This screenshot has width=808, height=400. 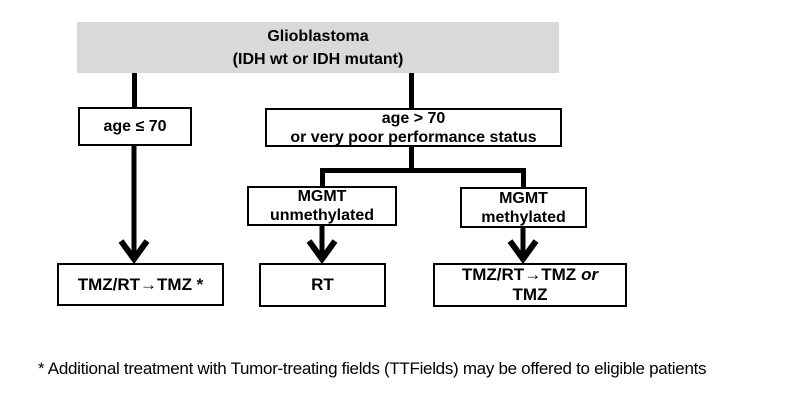 What do you see at coordinates (413, 137) in the screenshot?
I see `node-age-gt-70-line2: or very poor performance status` at bounding box center [413, 137].